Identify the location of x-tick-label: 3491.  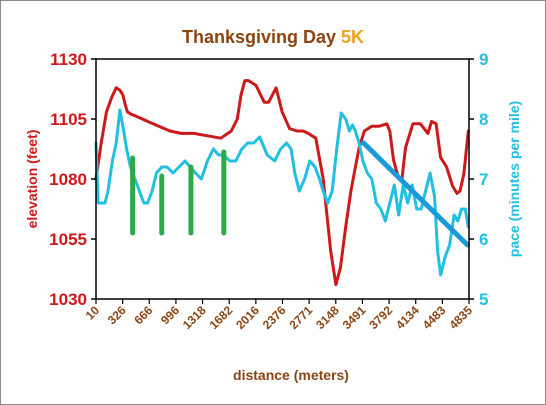
(354, 317).